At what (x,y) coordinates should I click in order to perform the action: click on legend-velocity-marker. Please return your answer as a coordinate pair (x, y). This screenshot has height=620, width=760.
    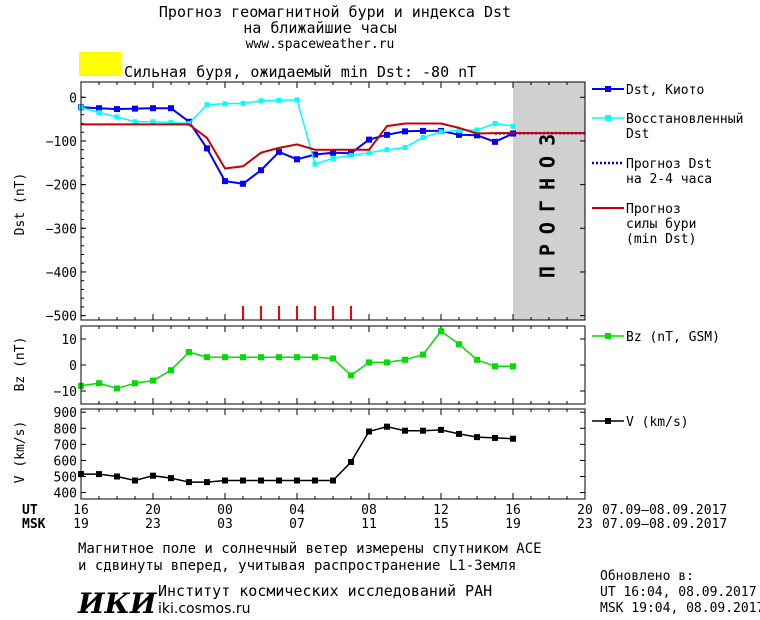
    Looking at the image, I should click on (608, 421).